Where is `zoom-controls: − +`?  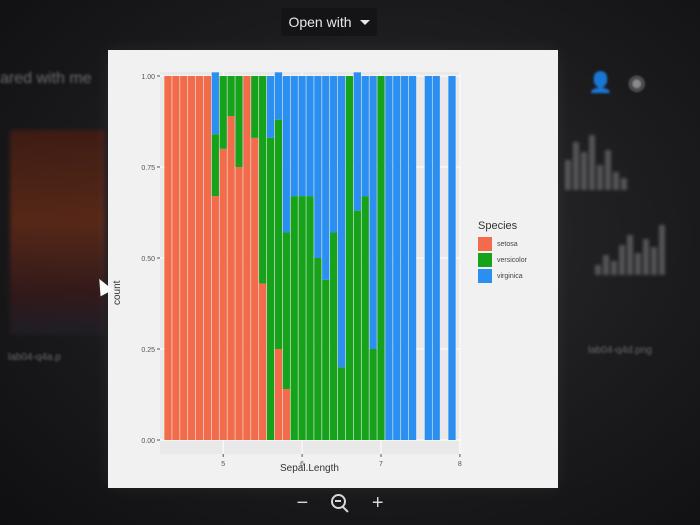 zoom-controls: − + is located at coordinates (340, 503).